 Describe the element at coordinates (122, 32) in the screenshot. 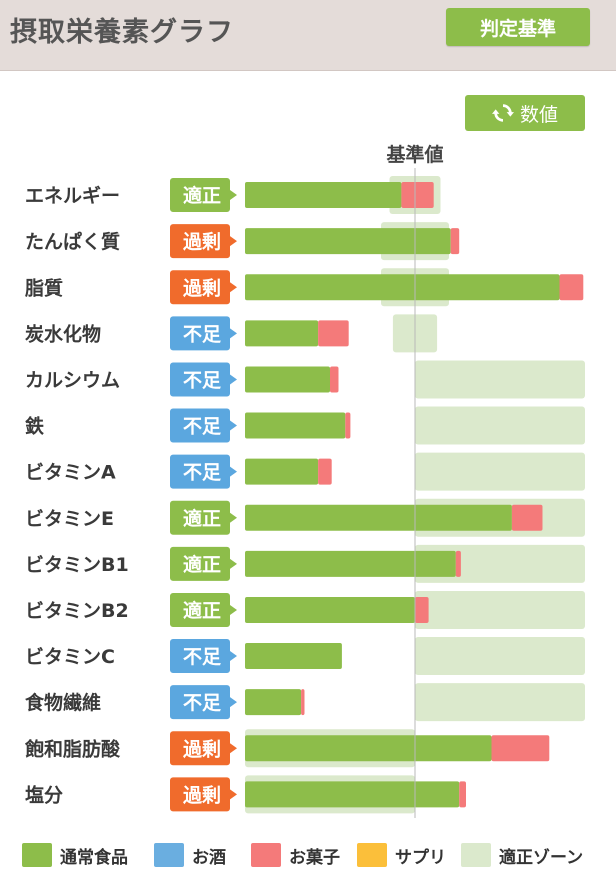

I see `page-title: 摂取栄養素グラフ` at that location.